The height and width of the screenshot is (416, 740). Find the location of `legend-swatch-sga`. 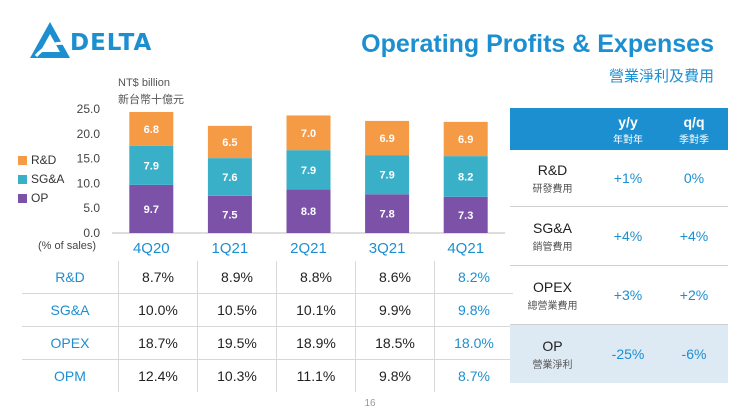

legend-swatch-sga is located at coordinates (22, 179).